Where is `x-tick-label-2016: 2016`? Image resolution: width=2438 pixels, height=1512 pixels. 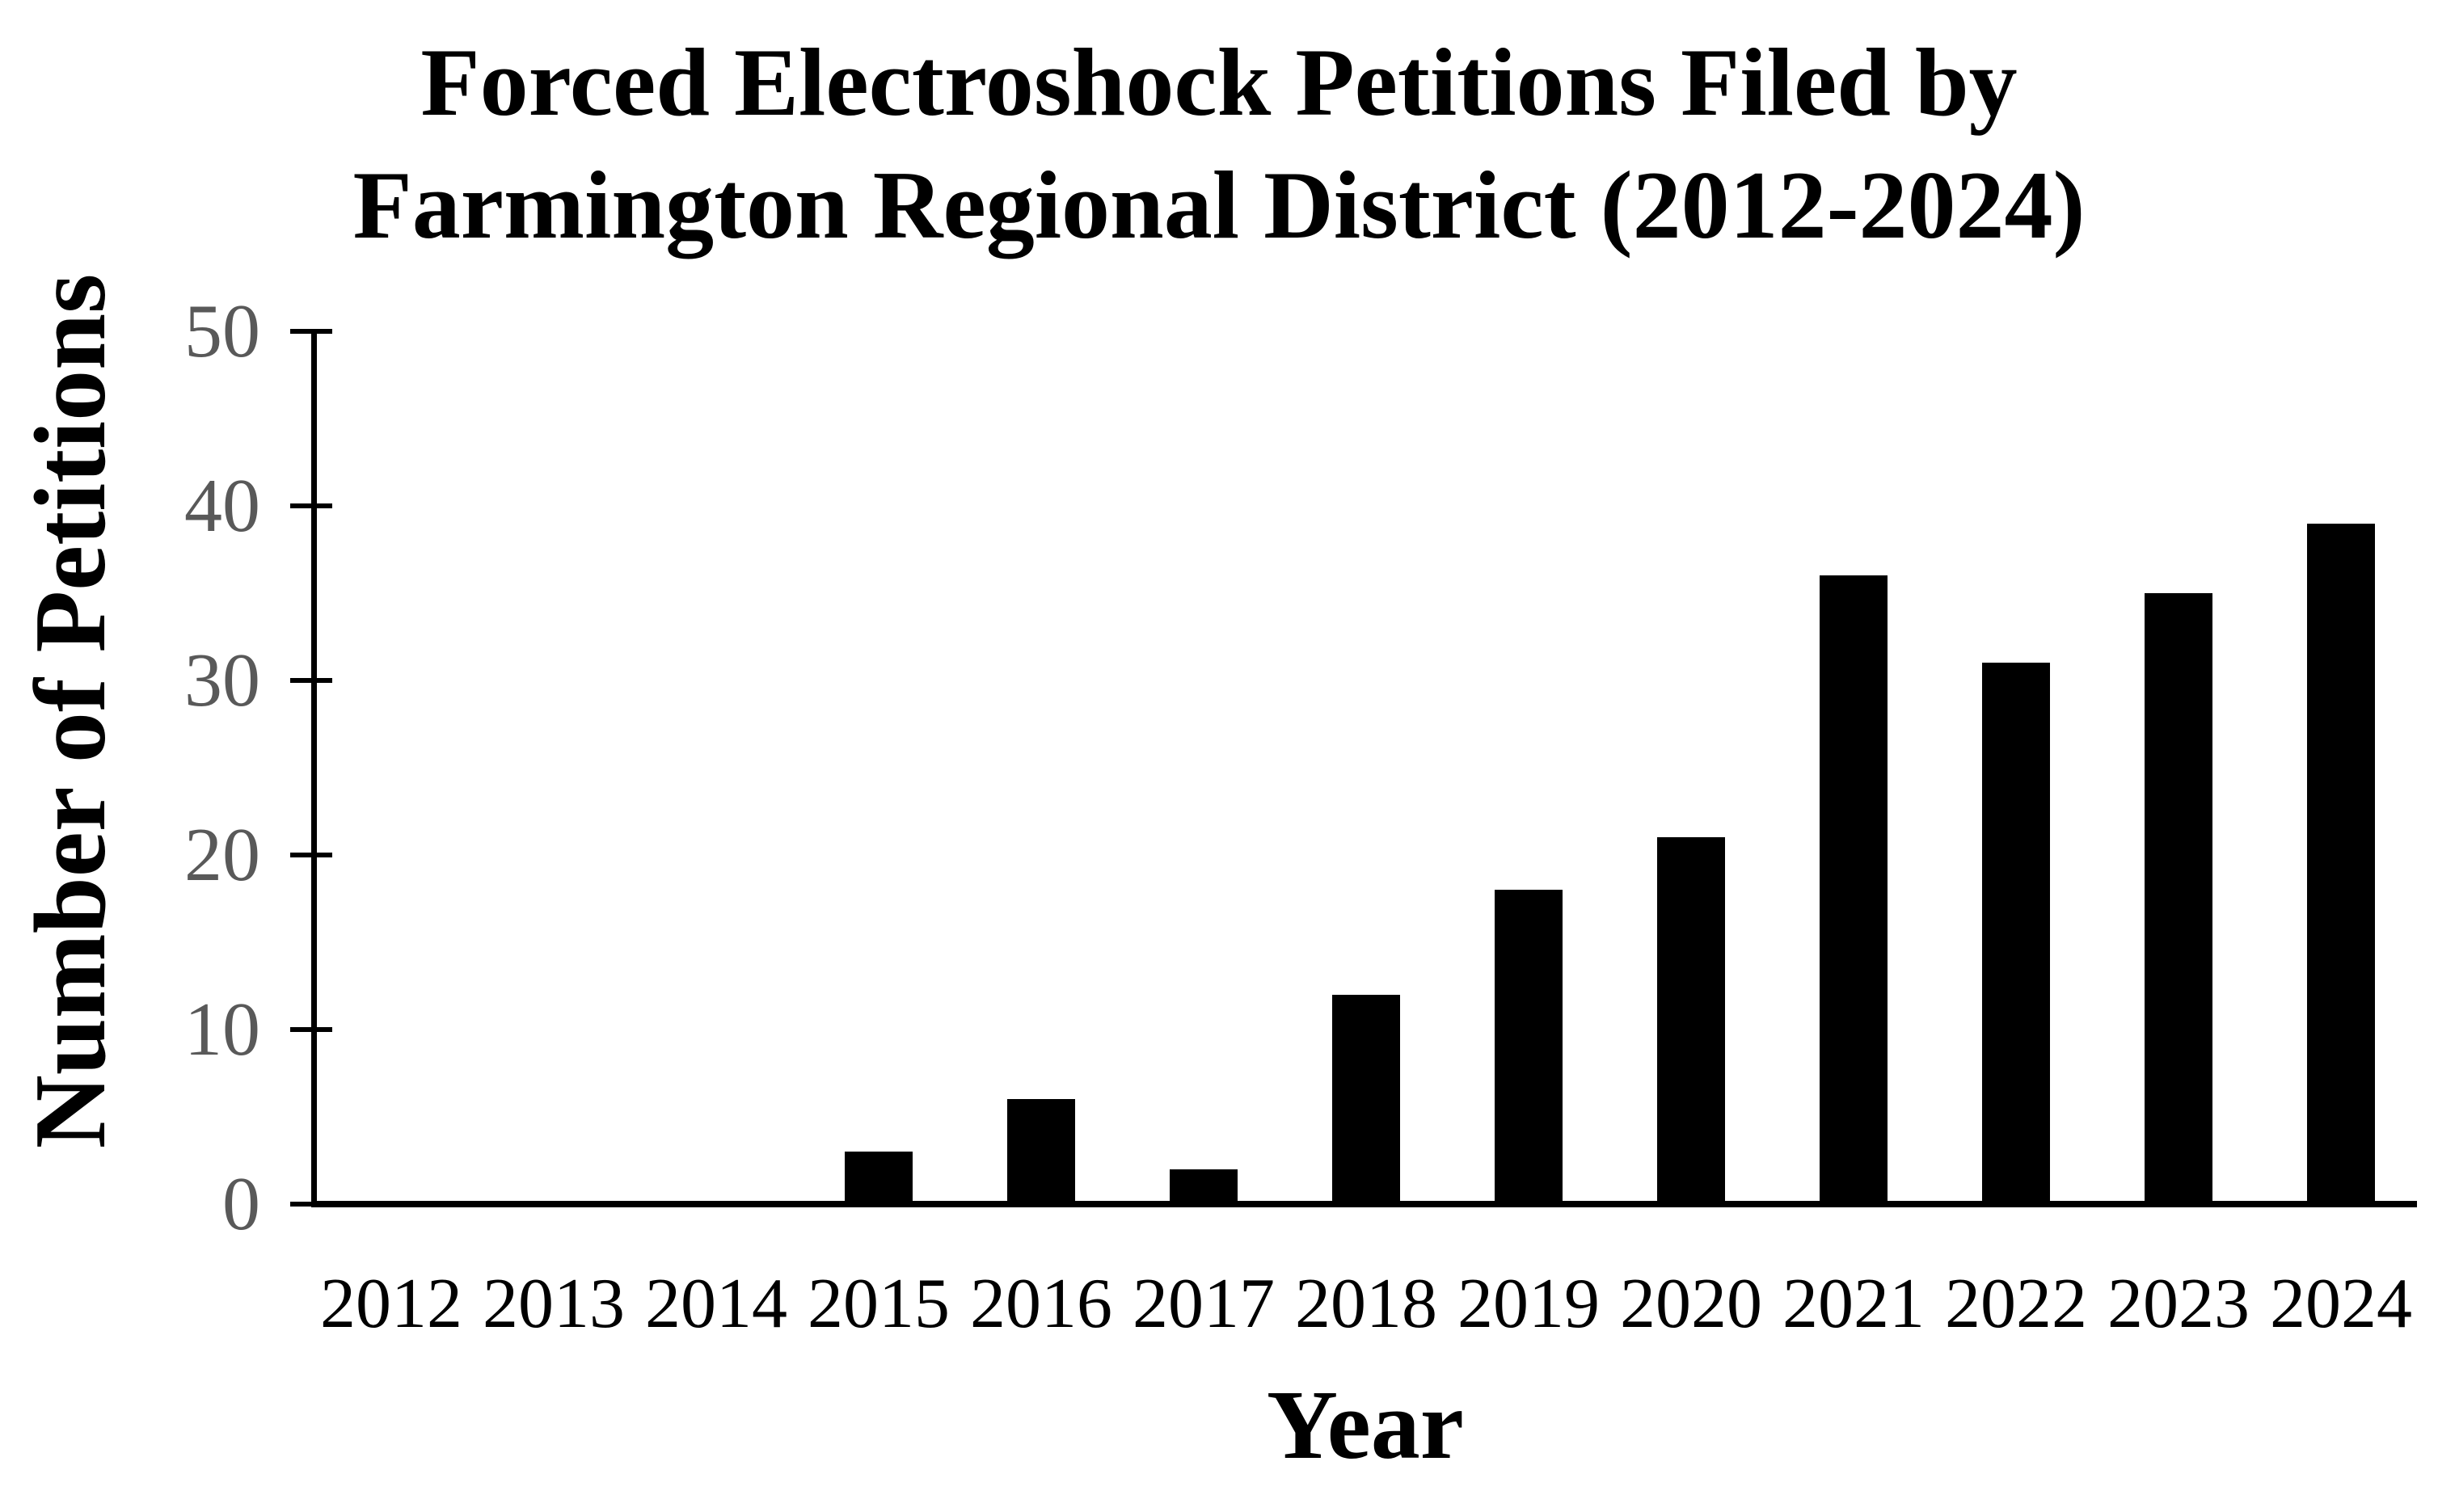
x-tick-label-2016: 2016 is located at coordinates (1041, 1304).